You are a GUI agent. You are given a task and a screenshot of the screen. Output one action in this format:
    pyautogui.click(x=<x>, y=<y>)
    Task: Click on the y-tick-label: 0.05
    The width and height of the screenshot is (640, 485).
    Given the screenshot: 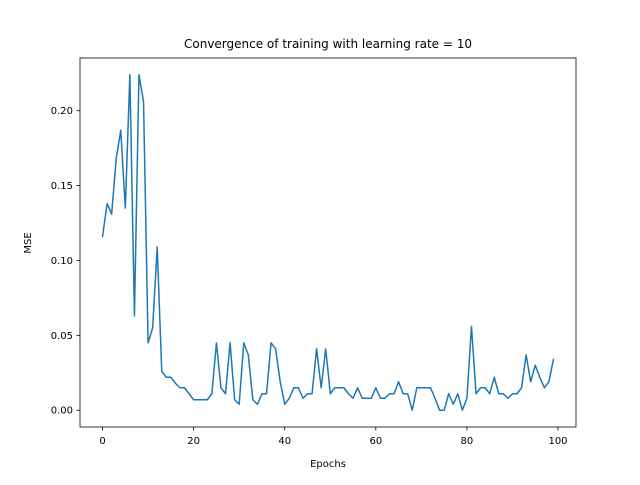 What is the action you would take?
    pyautogui.click(x=62, y=336)
    